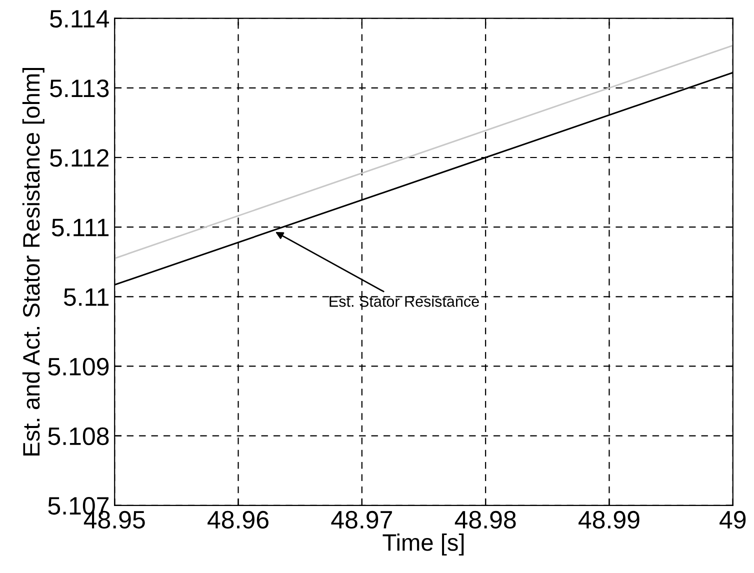 The width and height of the screenshot is (754, 573). What do you see at coordinates (238, 519) in the screenshot?
I see `x-tick-label: 48.96` at bounding box center [238, 519].